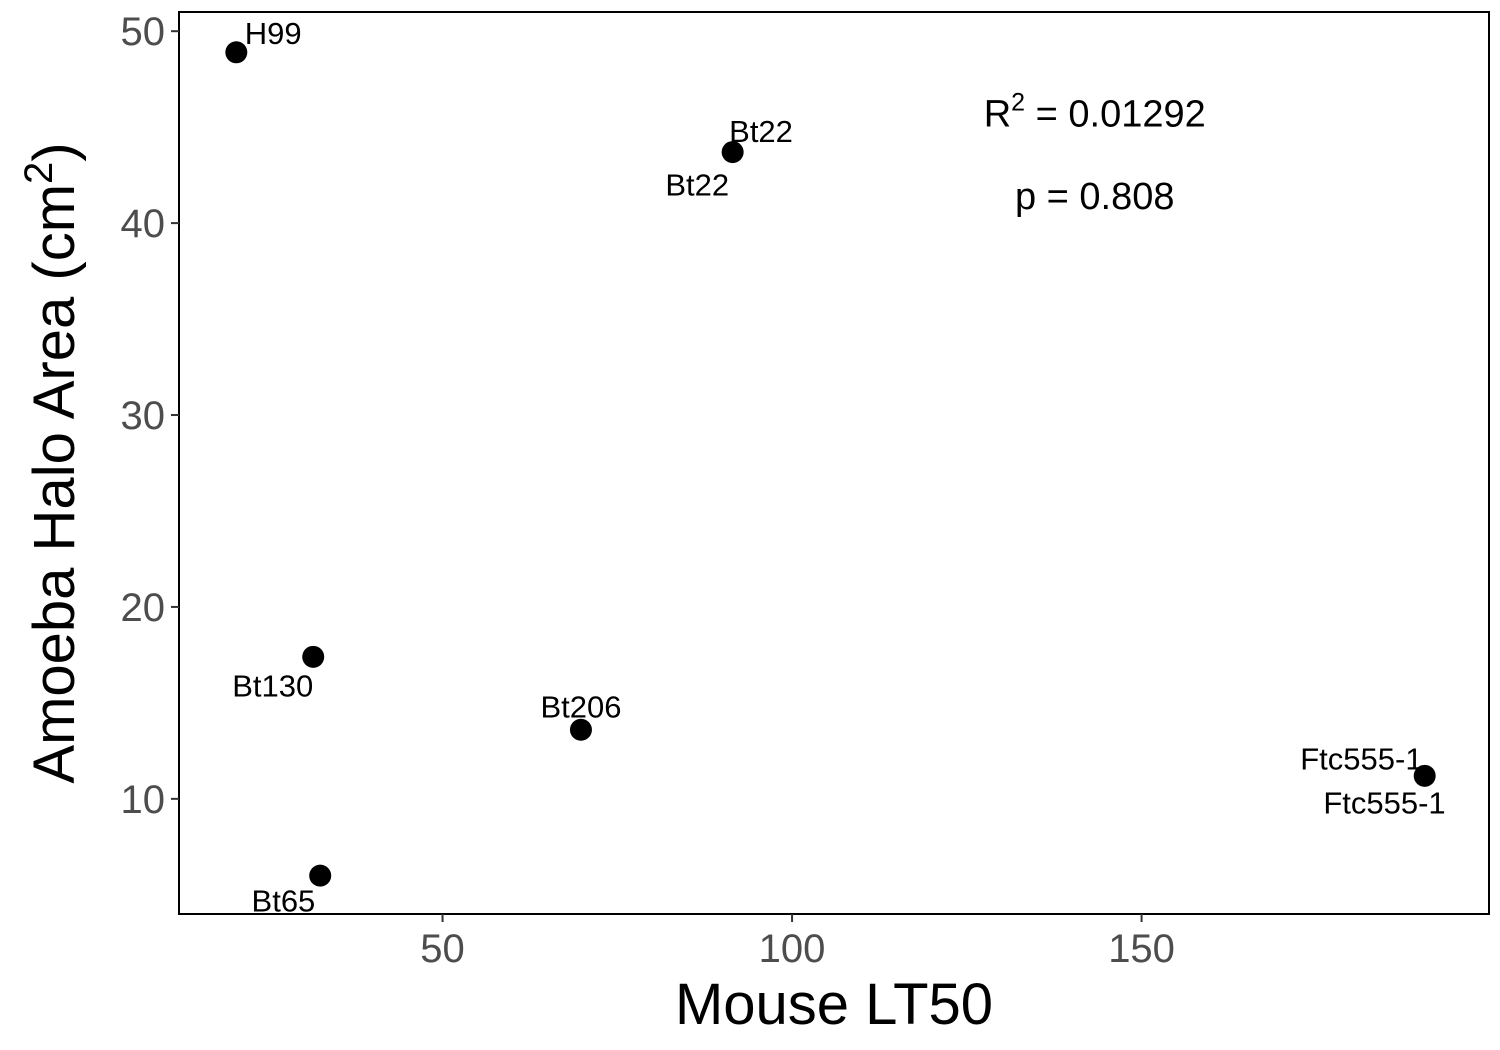 This screenshot has width=1500, height=1050. What do you see at coordinates (1115, 115) in the screenshot?
I see `r-squared-value: = 0.01292` at bounding box center [1115, 115].